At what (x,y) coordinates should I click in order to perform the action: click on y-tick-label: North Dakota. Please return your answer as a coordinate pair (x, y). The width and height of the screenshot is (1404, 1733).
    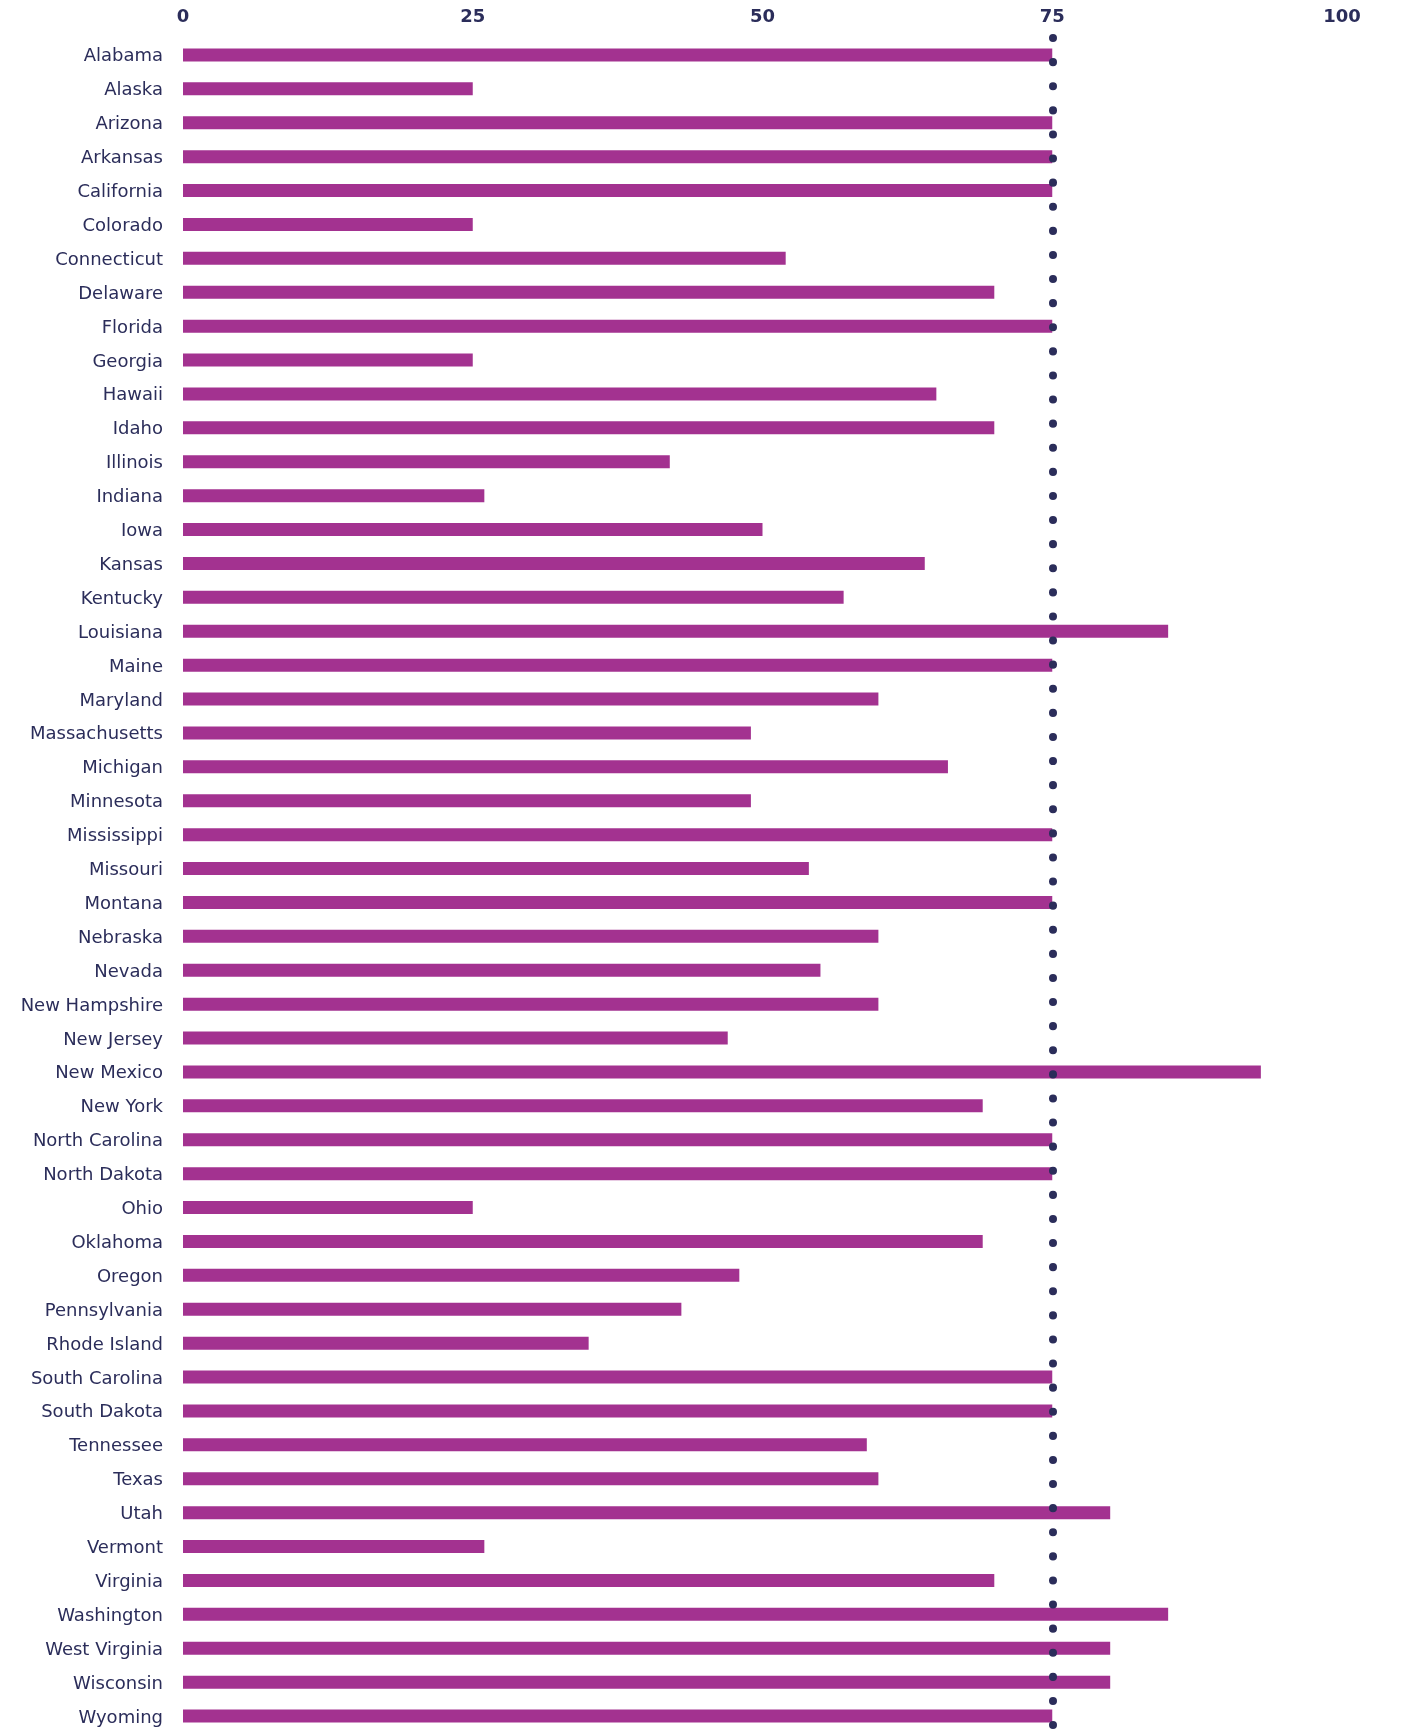
    Looking at the image, I should click on (103, 1174).